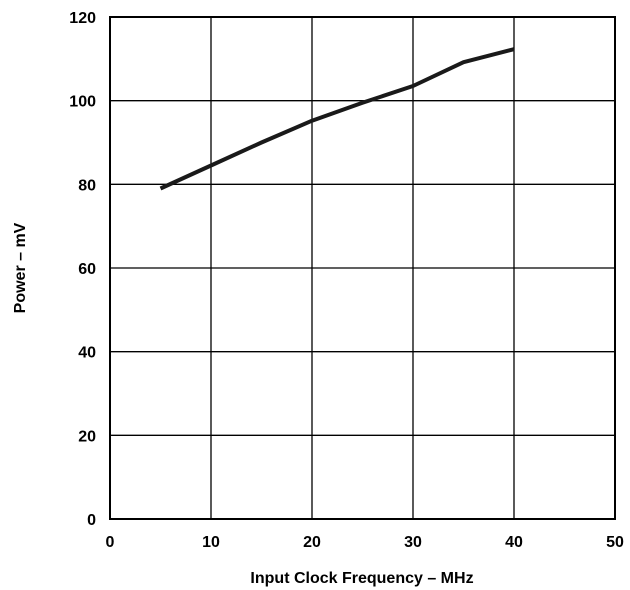  I want to click on x-tick-label: 30, so click(413, 542).